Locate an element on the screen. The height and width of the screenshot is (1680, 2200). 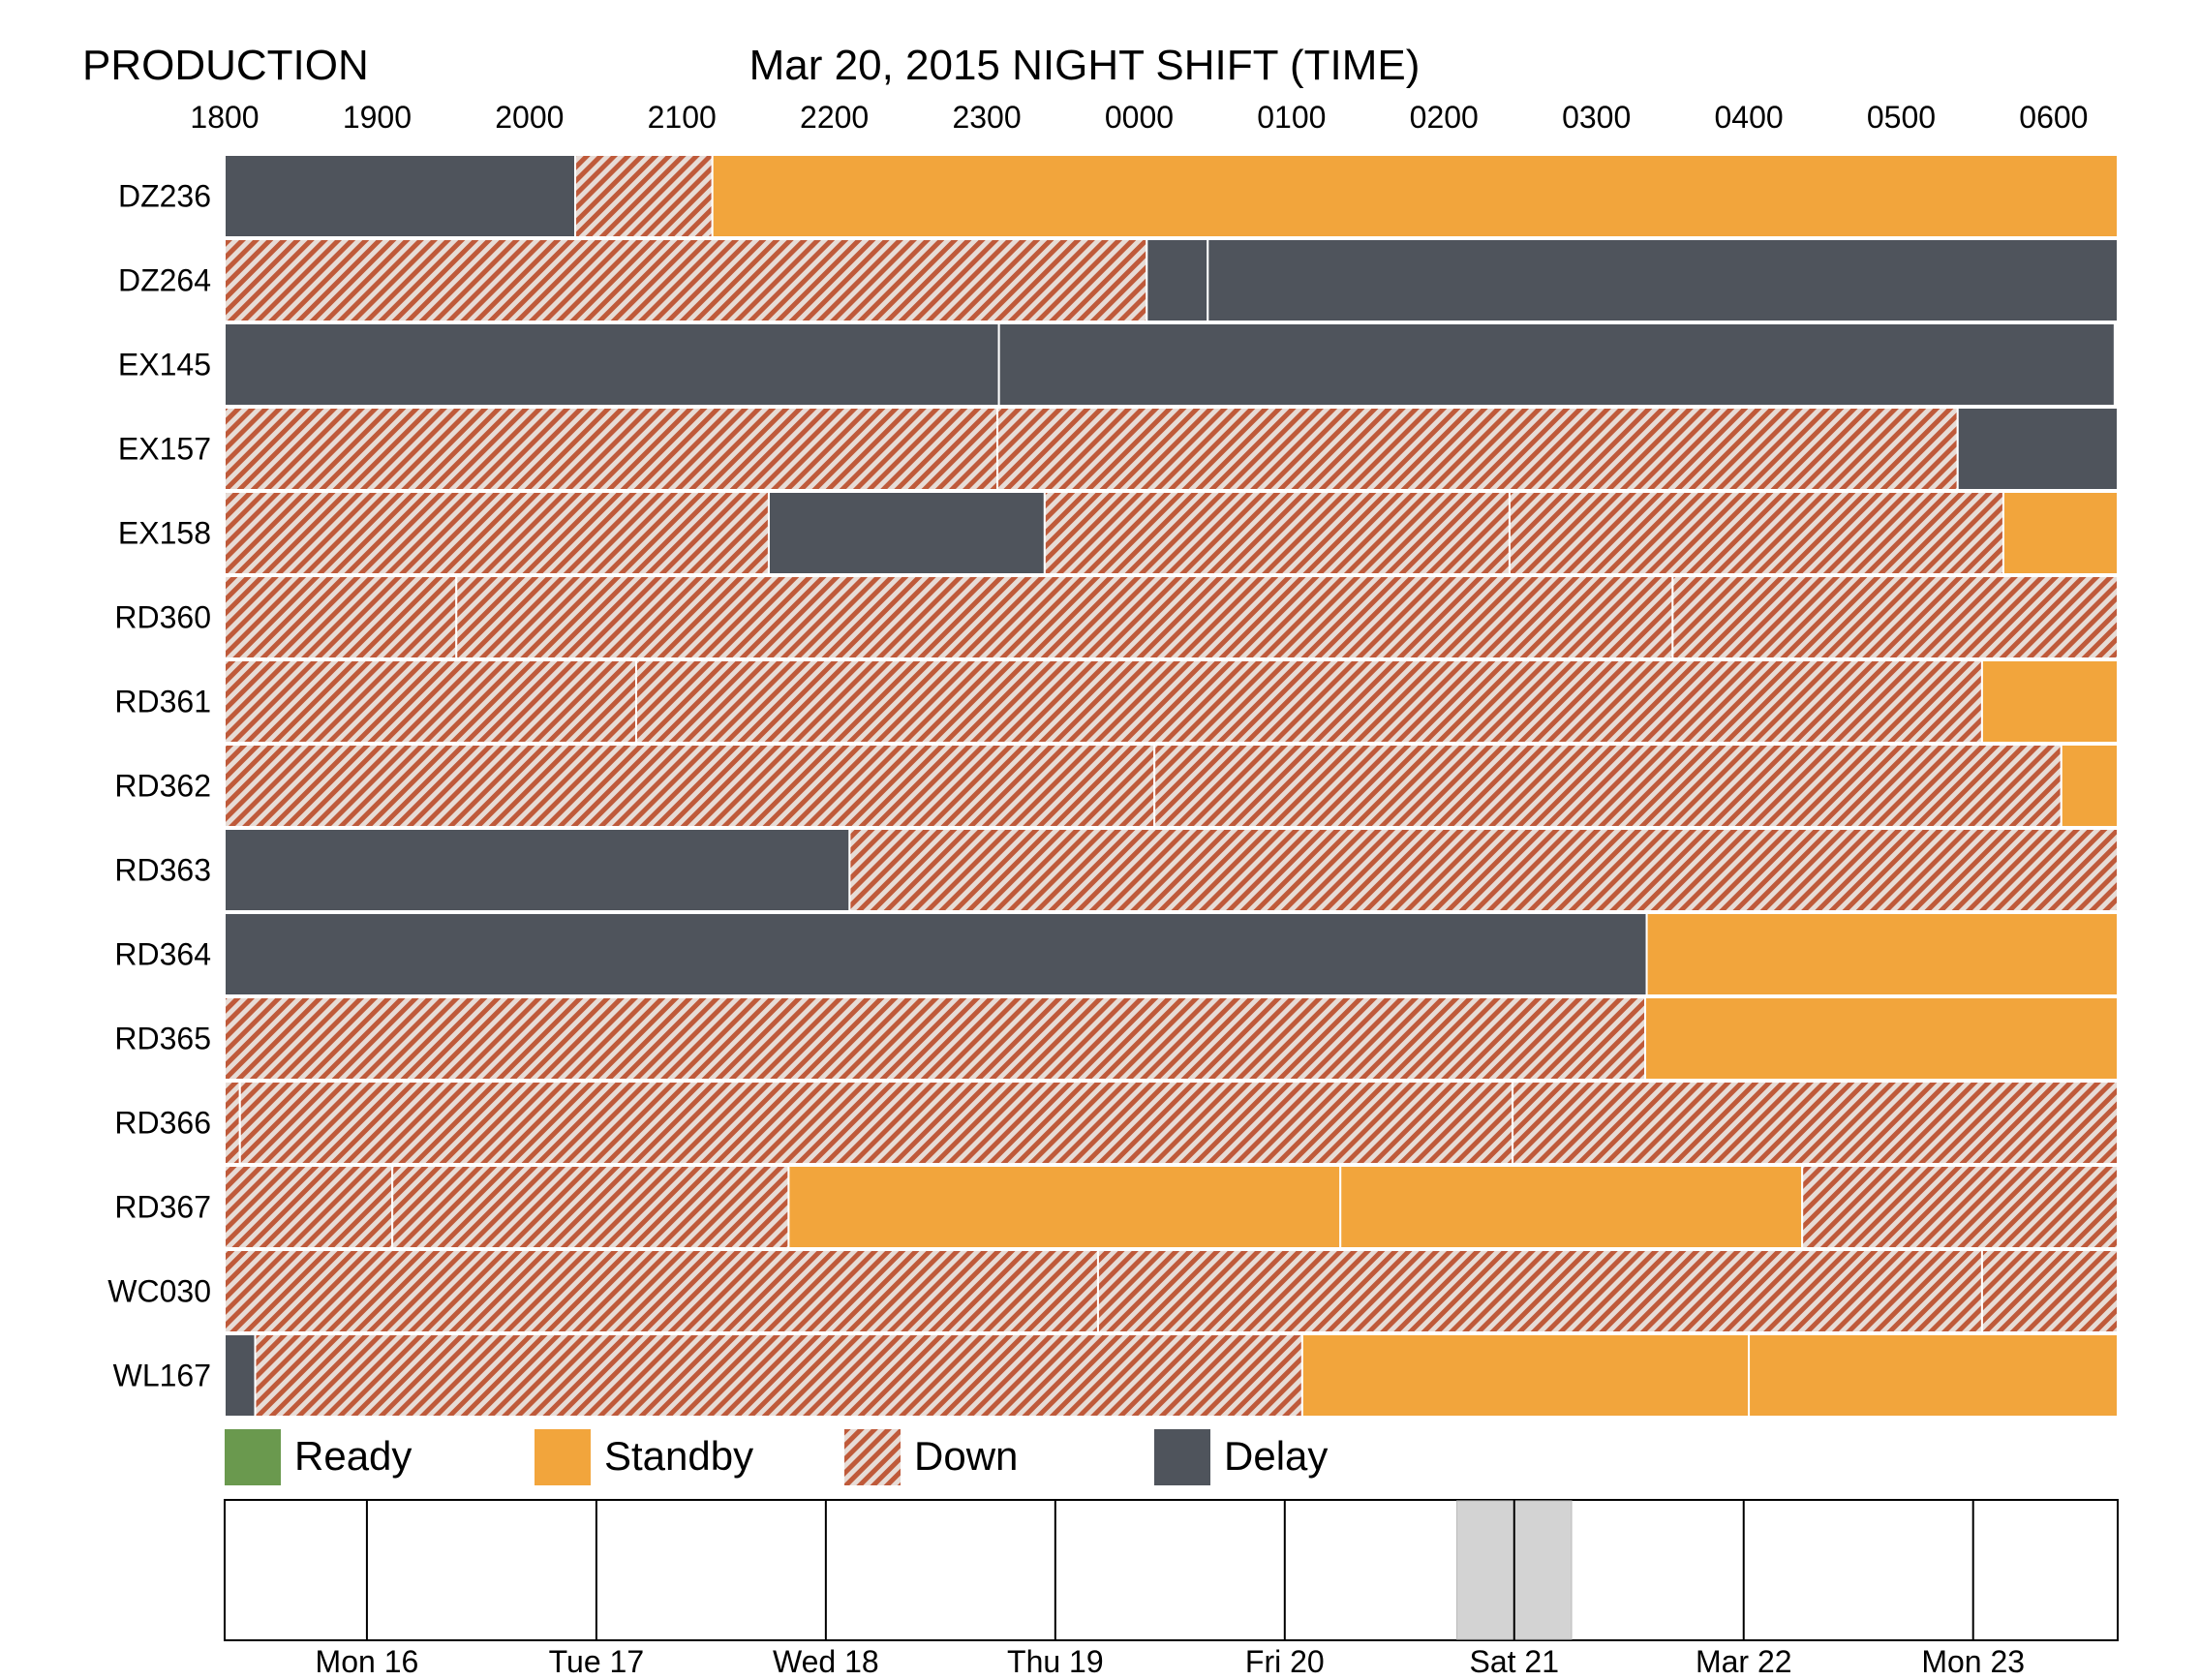
row-label: WL167 is located at coordinates (162, 1376).